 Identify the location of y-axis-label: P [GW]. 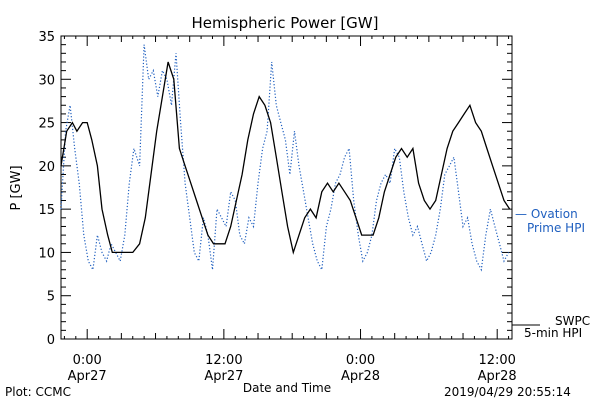
(16, 187).